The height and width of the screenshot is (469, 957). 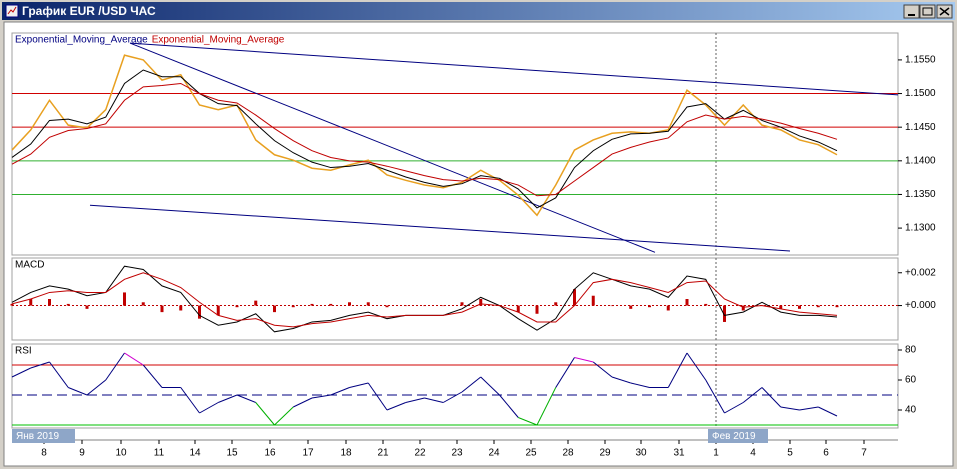 I want to click on x-tick-label: 17, so click(x=308, y=453).